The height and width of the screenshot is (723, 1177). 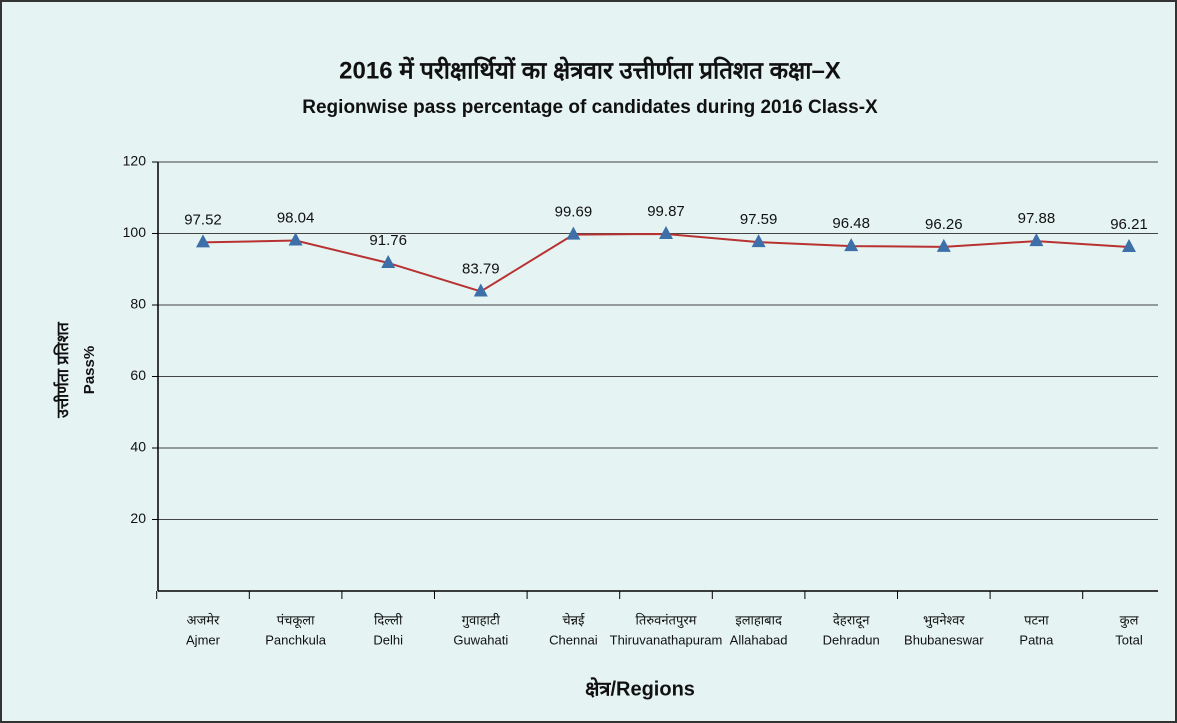 What do you see at coordinates (135, 232) in the screenshot?
I see `y-tick-label: 100` at bounding box center [135, 232].